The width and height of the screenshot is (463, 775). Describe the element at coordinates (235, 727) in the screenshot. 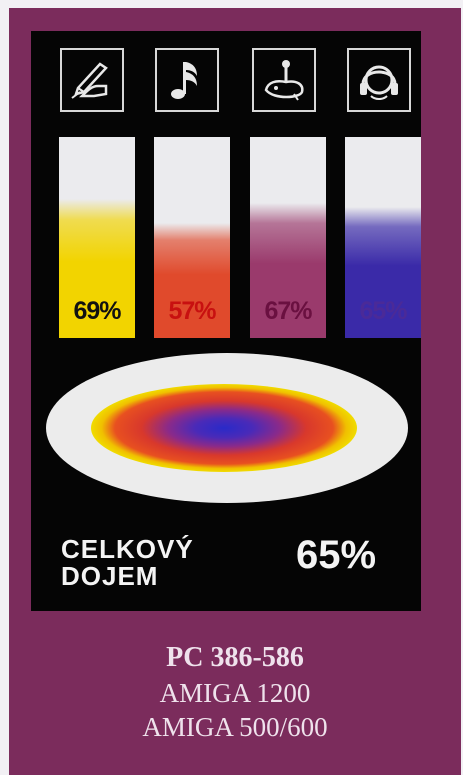

I see `platform-amiga-500: AMIGA 500/600` at that location.